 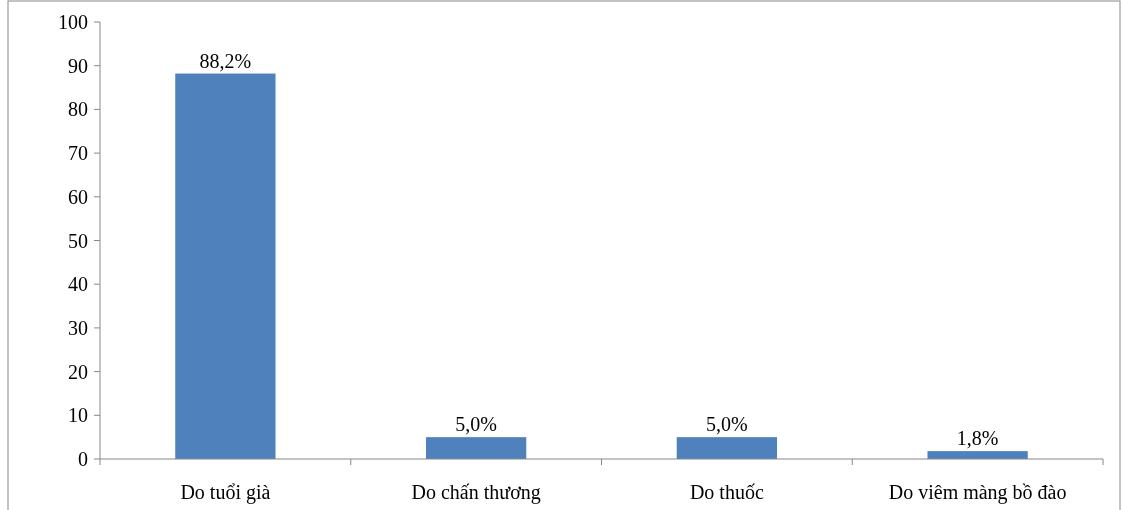 What do you see at coordinates (78, 153) in the screenshot?
I see `y-tick-label: 70` at bounding box center [78, 153].